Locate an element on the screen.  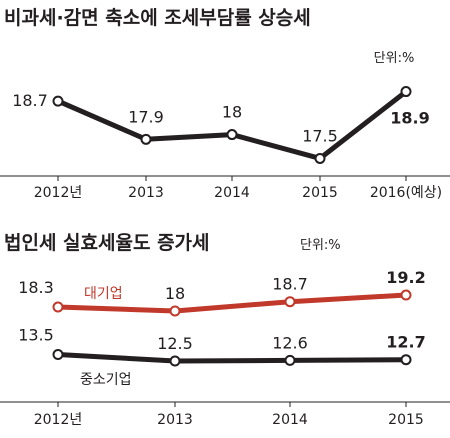
chart-top-ticks: 2012년 2013 2014 2015 2016(예상) is located at coordinates (238, 188).